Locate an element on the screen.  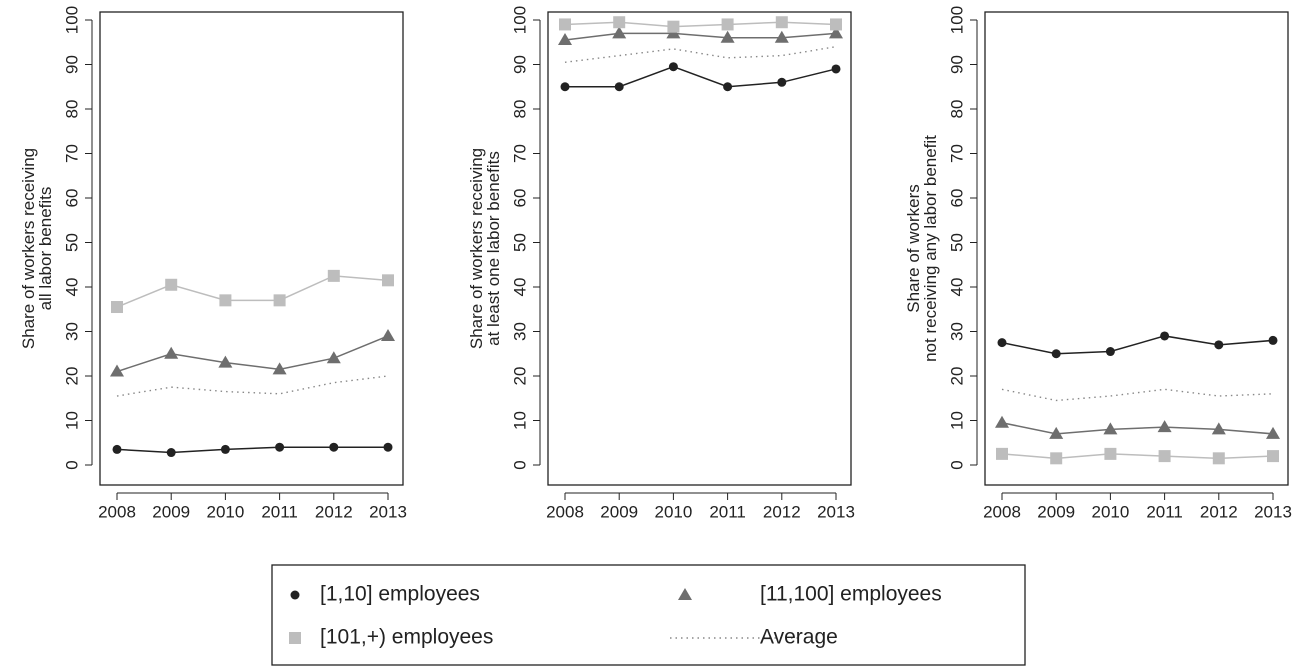
y-axis-label-line: Share of workers is located at coordinates (913, 248).